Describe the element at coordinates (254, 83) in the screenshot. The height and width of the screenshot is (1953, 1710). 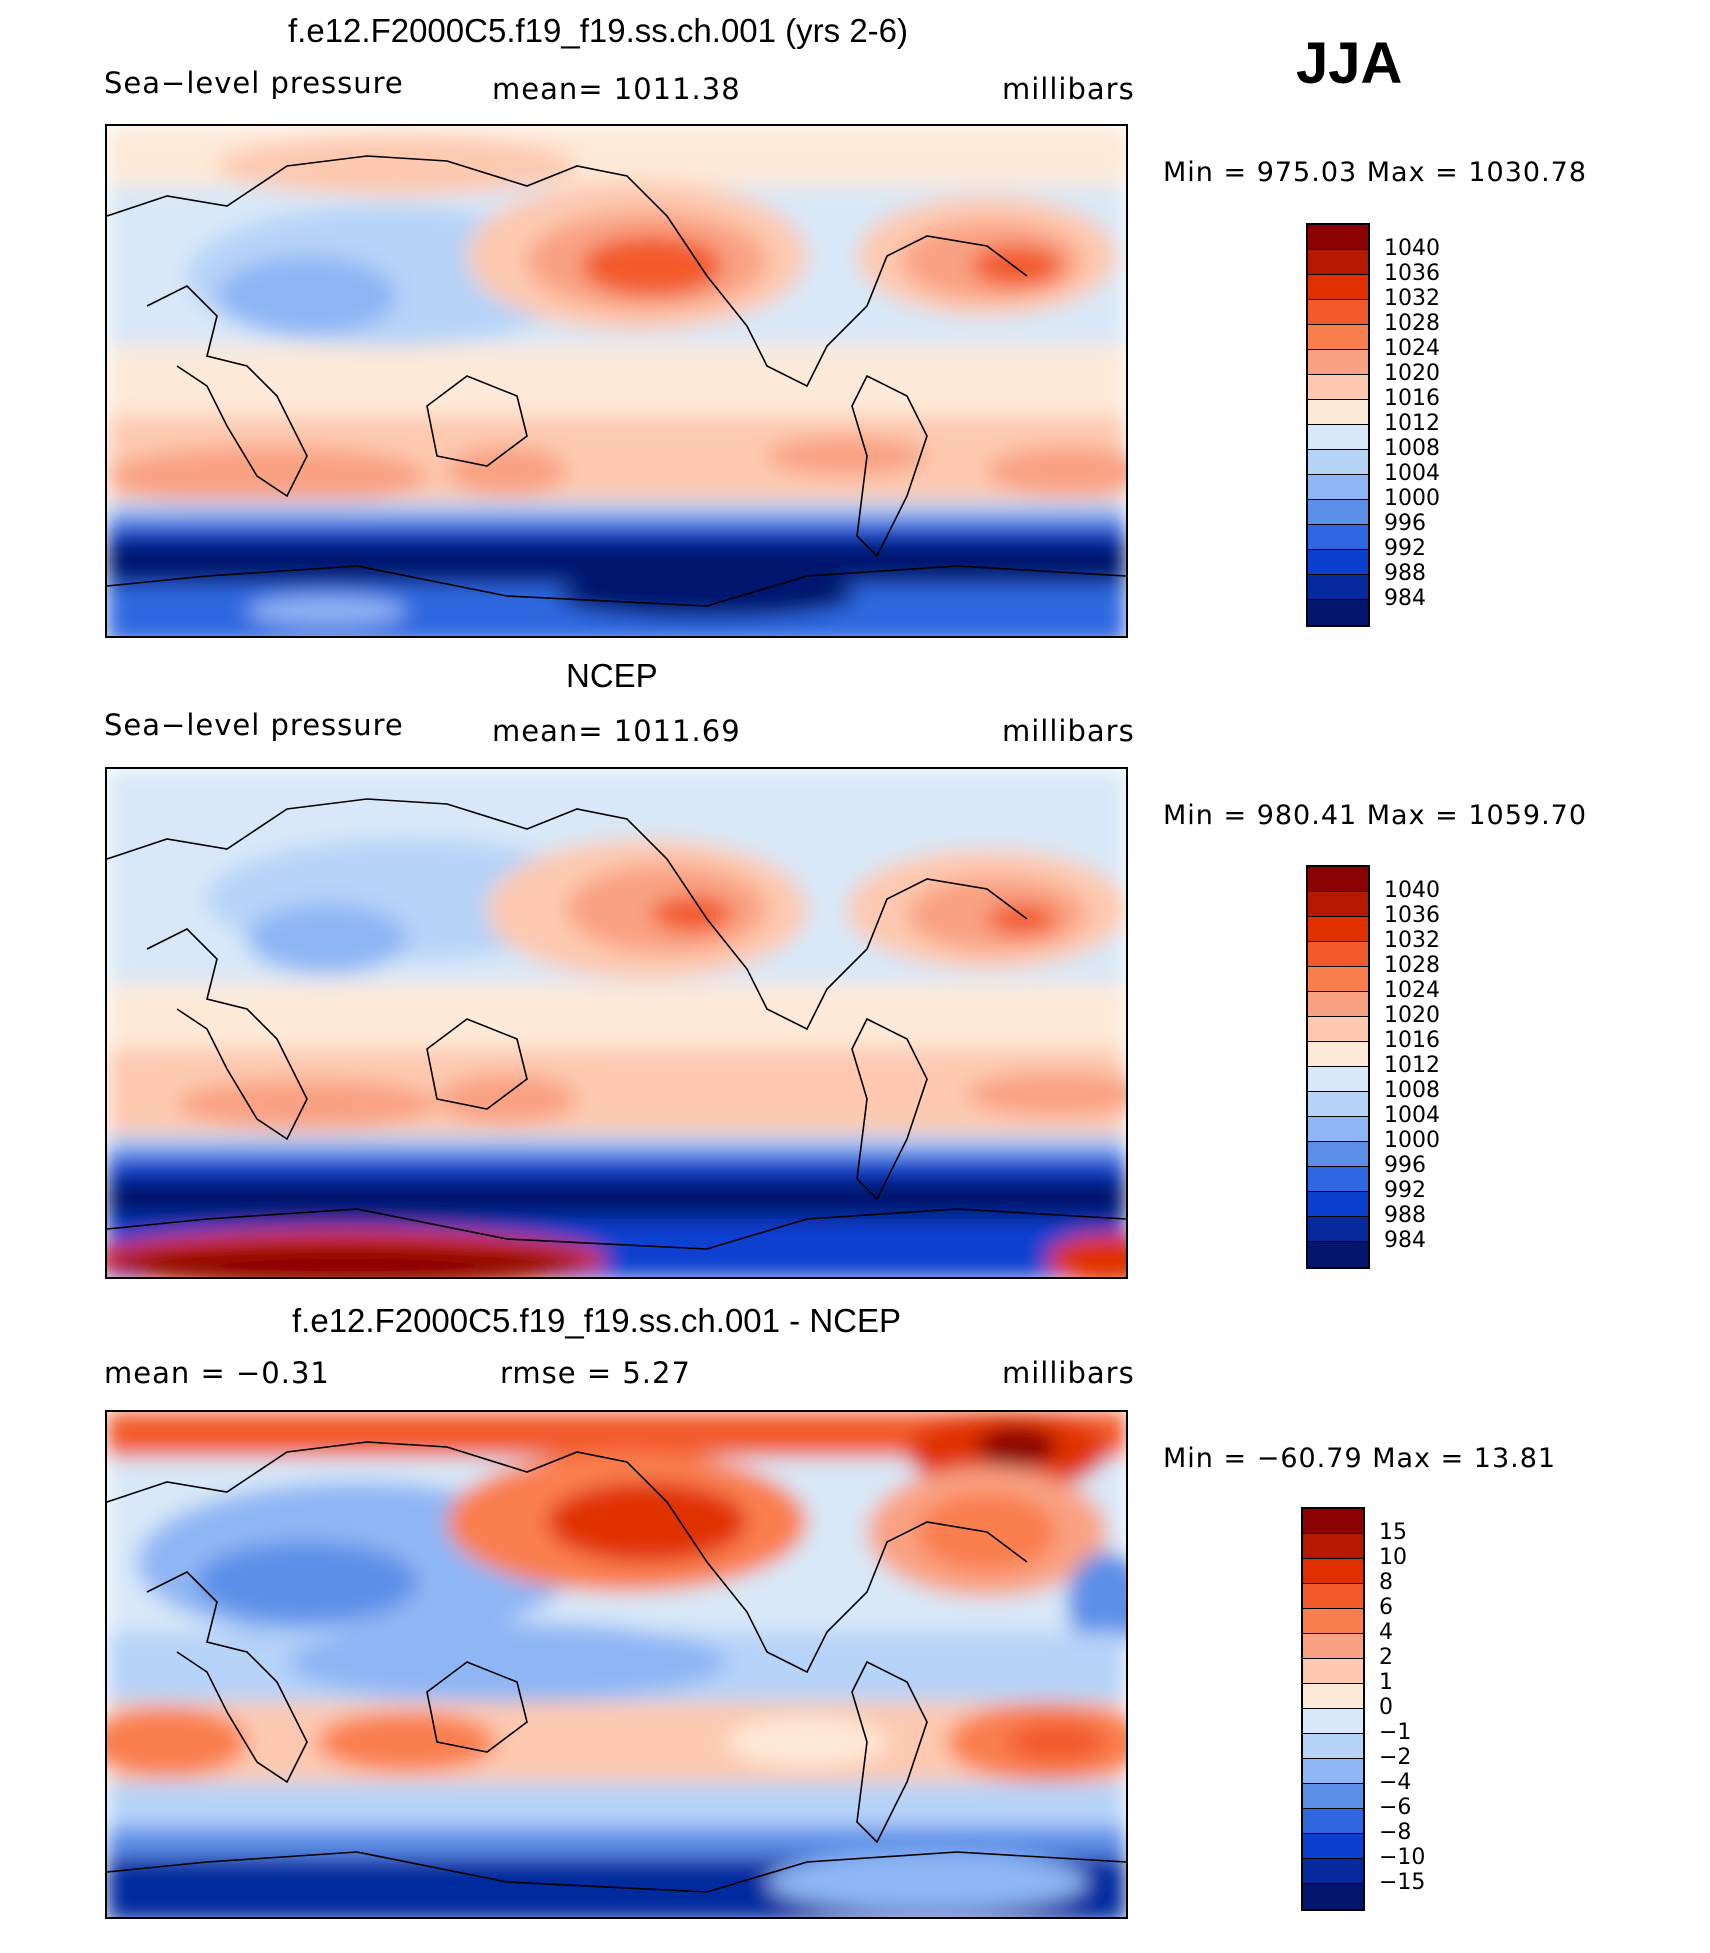
I see `panel1-variable-label: Sea−level pressure` at that location.